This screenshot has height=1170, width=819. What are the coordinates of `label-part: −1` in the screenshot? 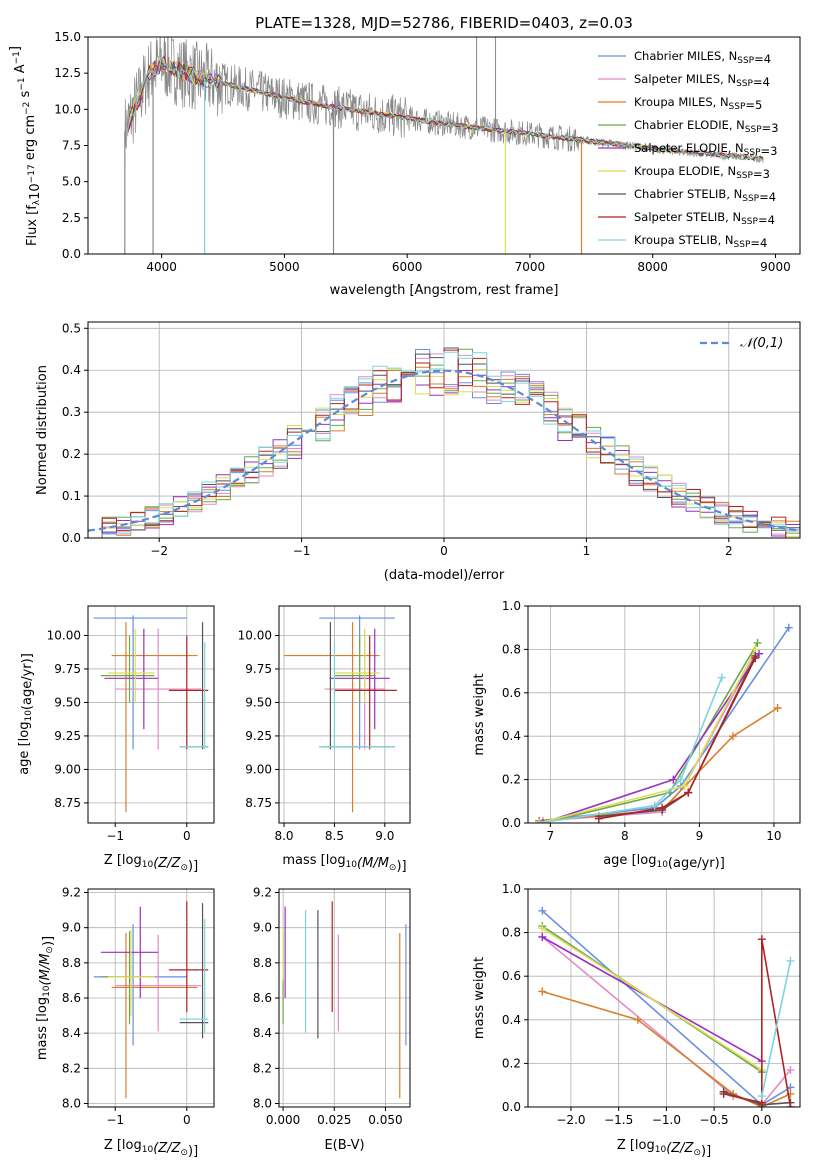 It's located at (22, 83).